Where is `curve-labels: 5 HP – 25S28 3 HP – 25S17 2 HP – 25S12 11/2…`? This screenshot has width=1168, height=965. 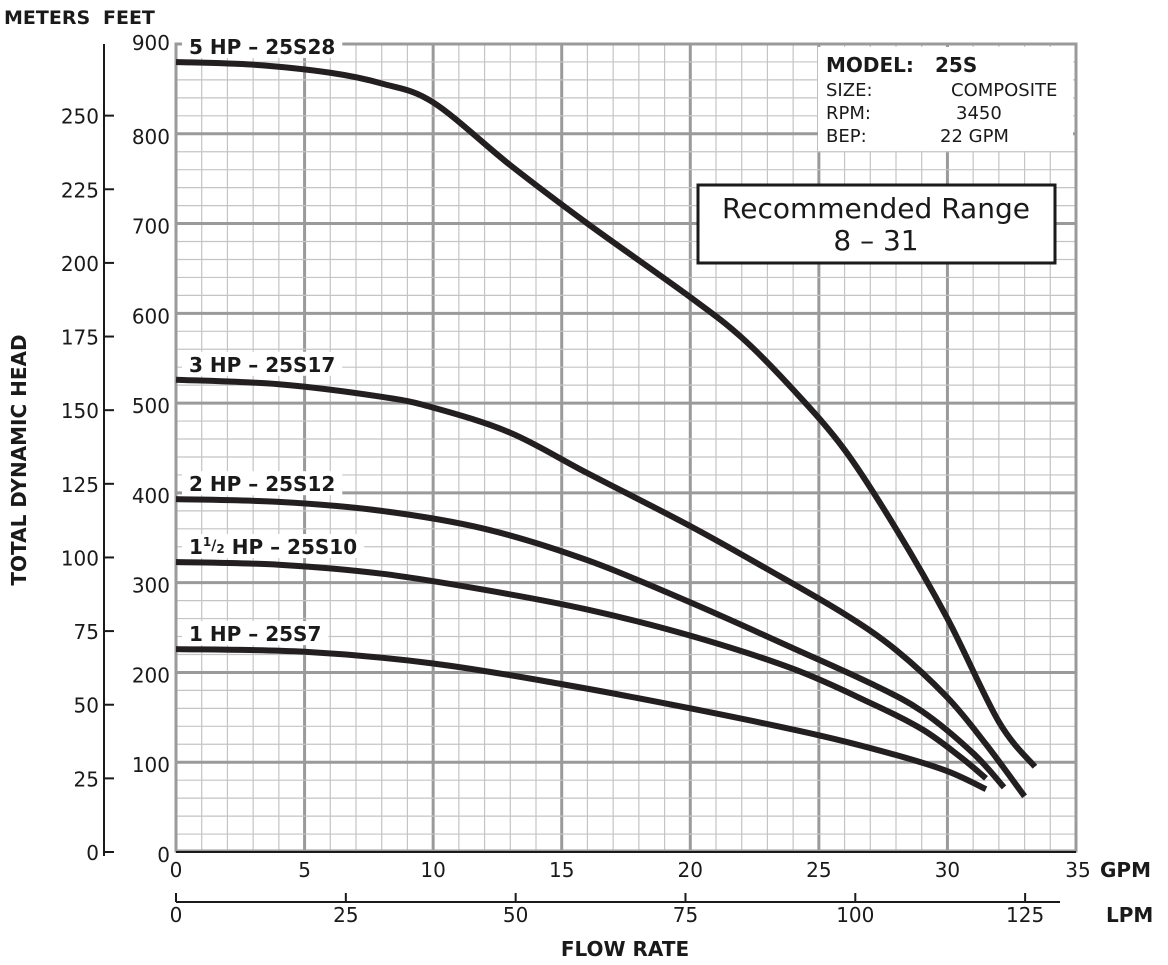
curve-labels: 5 HP – 25S28 3 HP – 25S17 2 HP – 25S12 11/2… is located at coordinates (273, 339).